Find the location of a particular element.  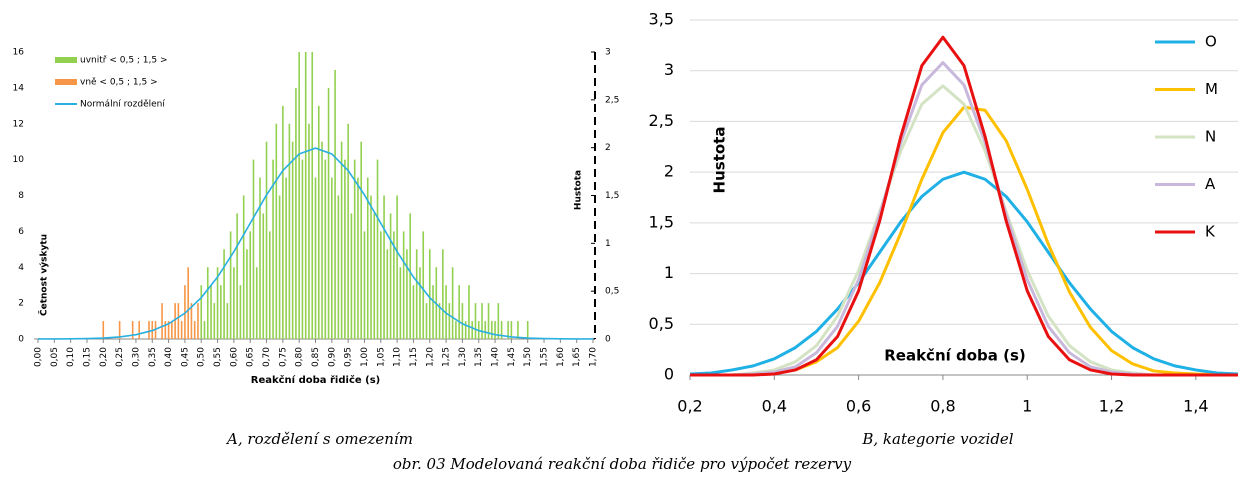

x-tick-label: 0,05 is located at coordinates (55, 357).